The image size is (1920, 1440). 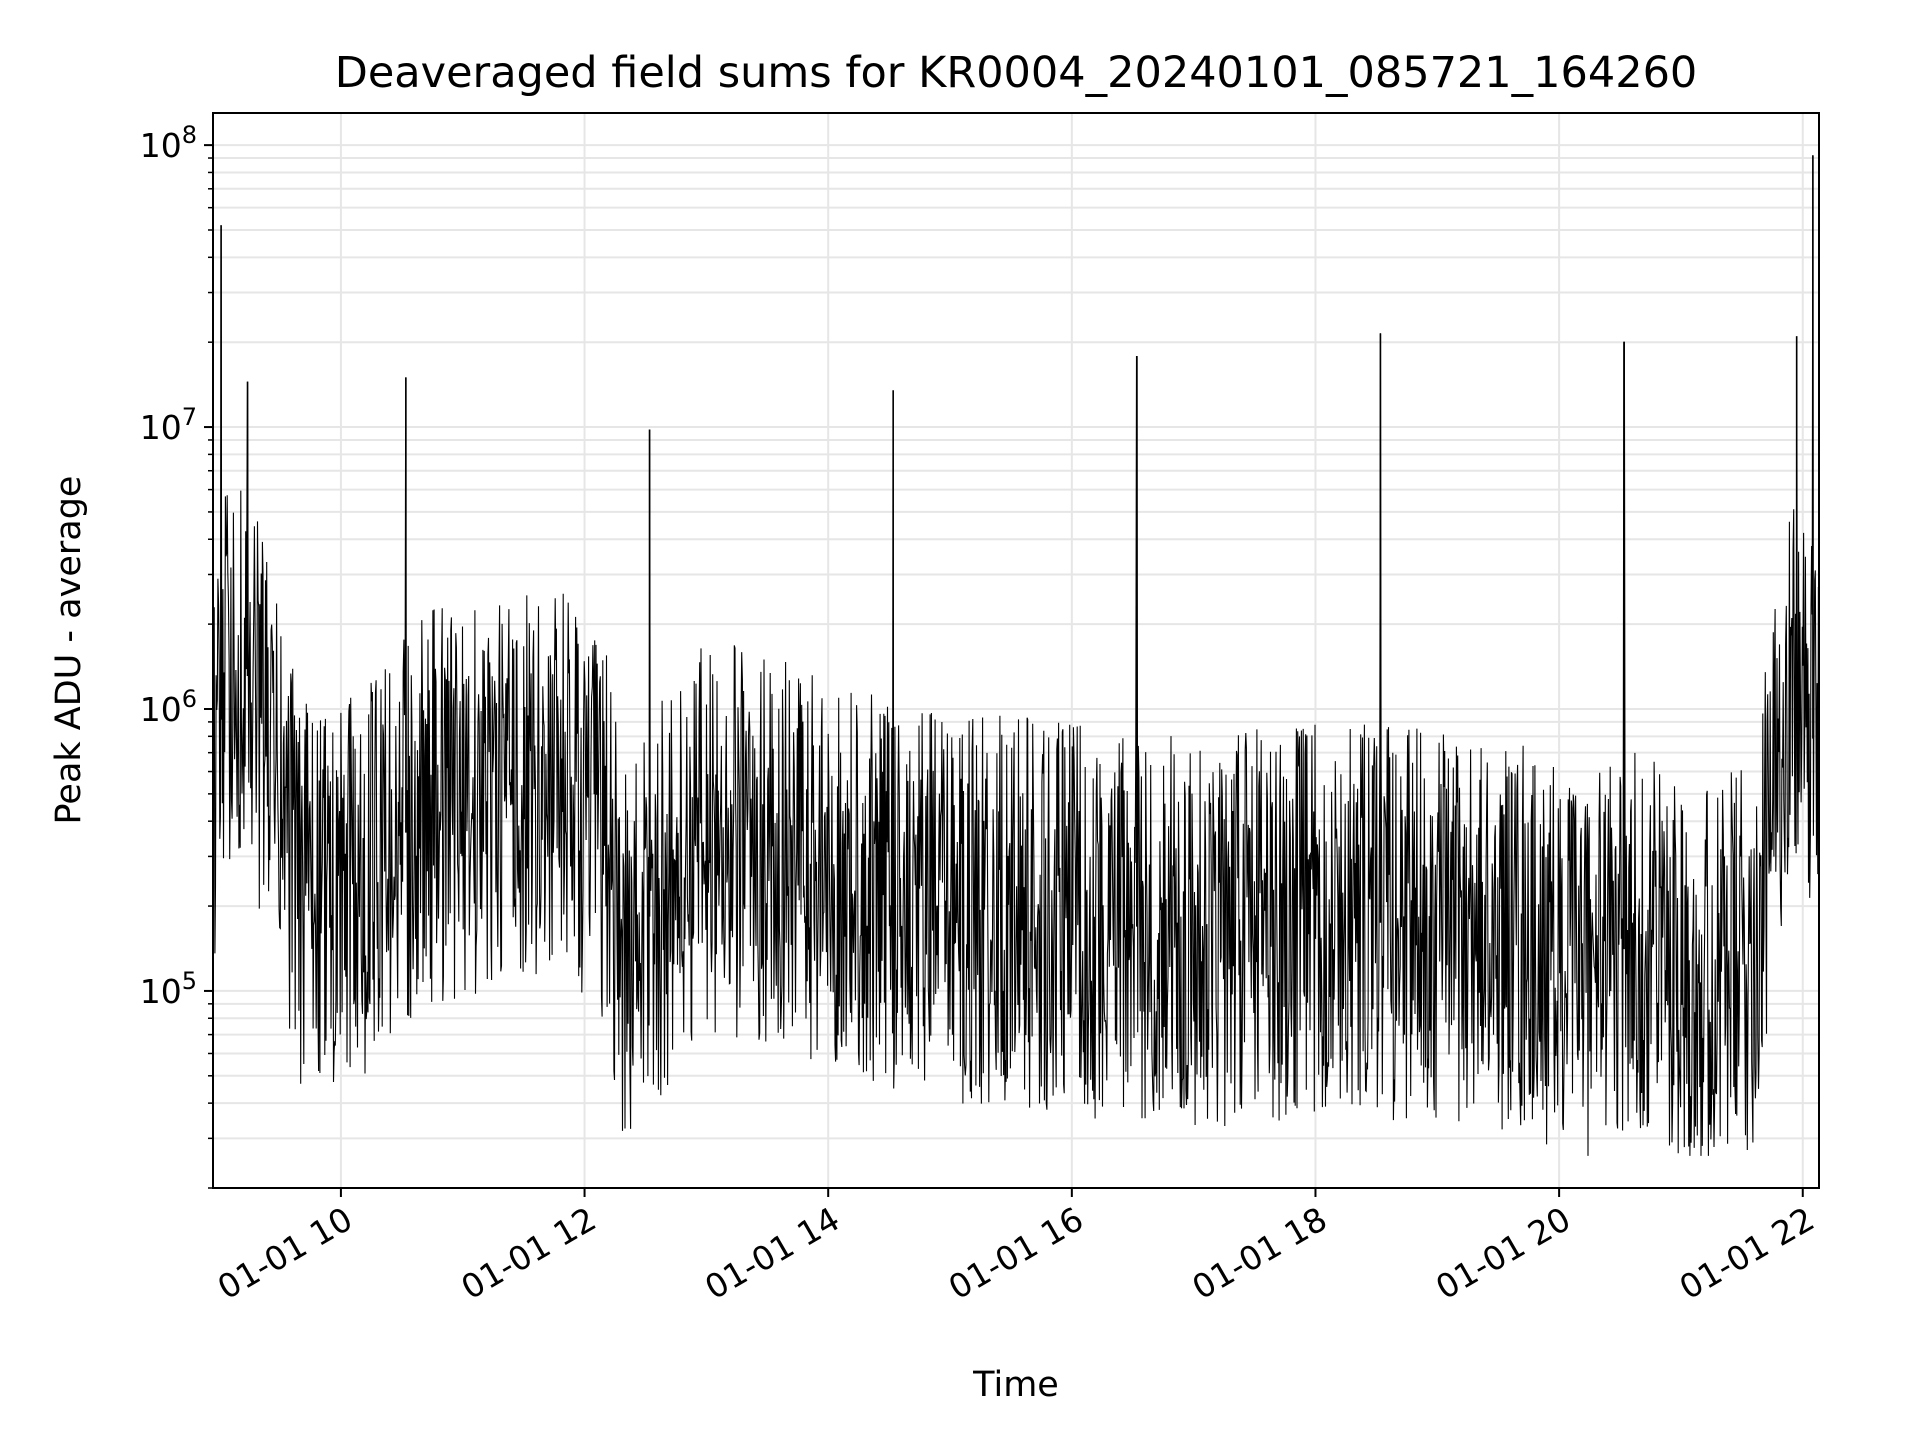 What do you see at coordinates (168, 425) in the screenshot?
I see `y-tick-label: 10⁷` at bounding box center [168, 425].